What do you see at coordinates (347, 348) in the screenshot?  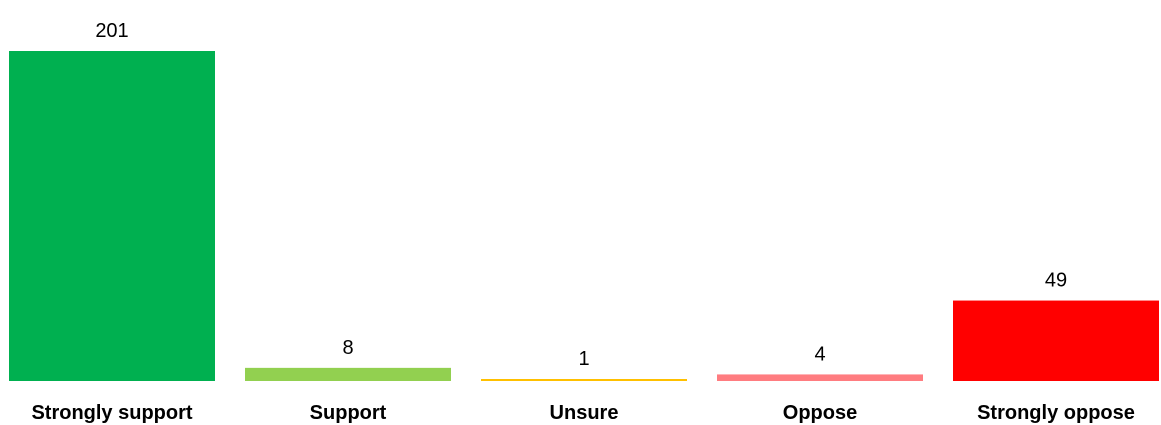 I see `data-label-support: 8` at bounding box center [347, 348].